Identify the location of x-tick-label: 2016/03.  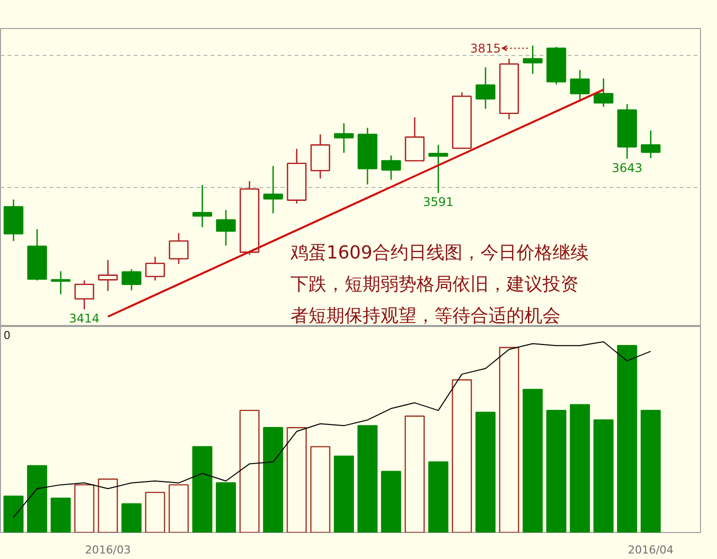
(108, 550).